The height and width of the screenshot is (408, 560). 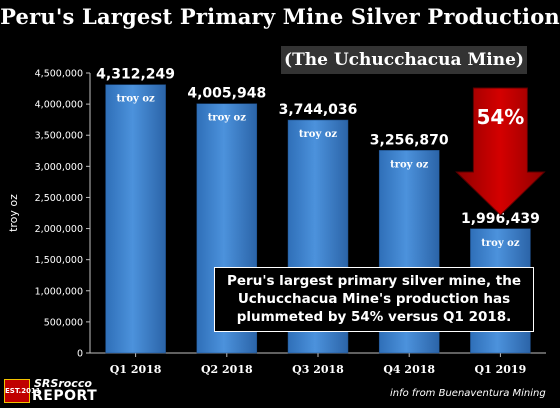 What do you see at coordinates (59, 229) in the screenshot?
I see `y-tick-label: 2,000,000` at bounding box center [59, 229].